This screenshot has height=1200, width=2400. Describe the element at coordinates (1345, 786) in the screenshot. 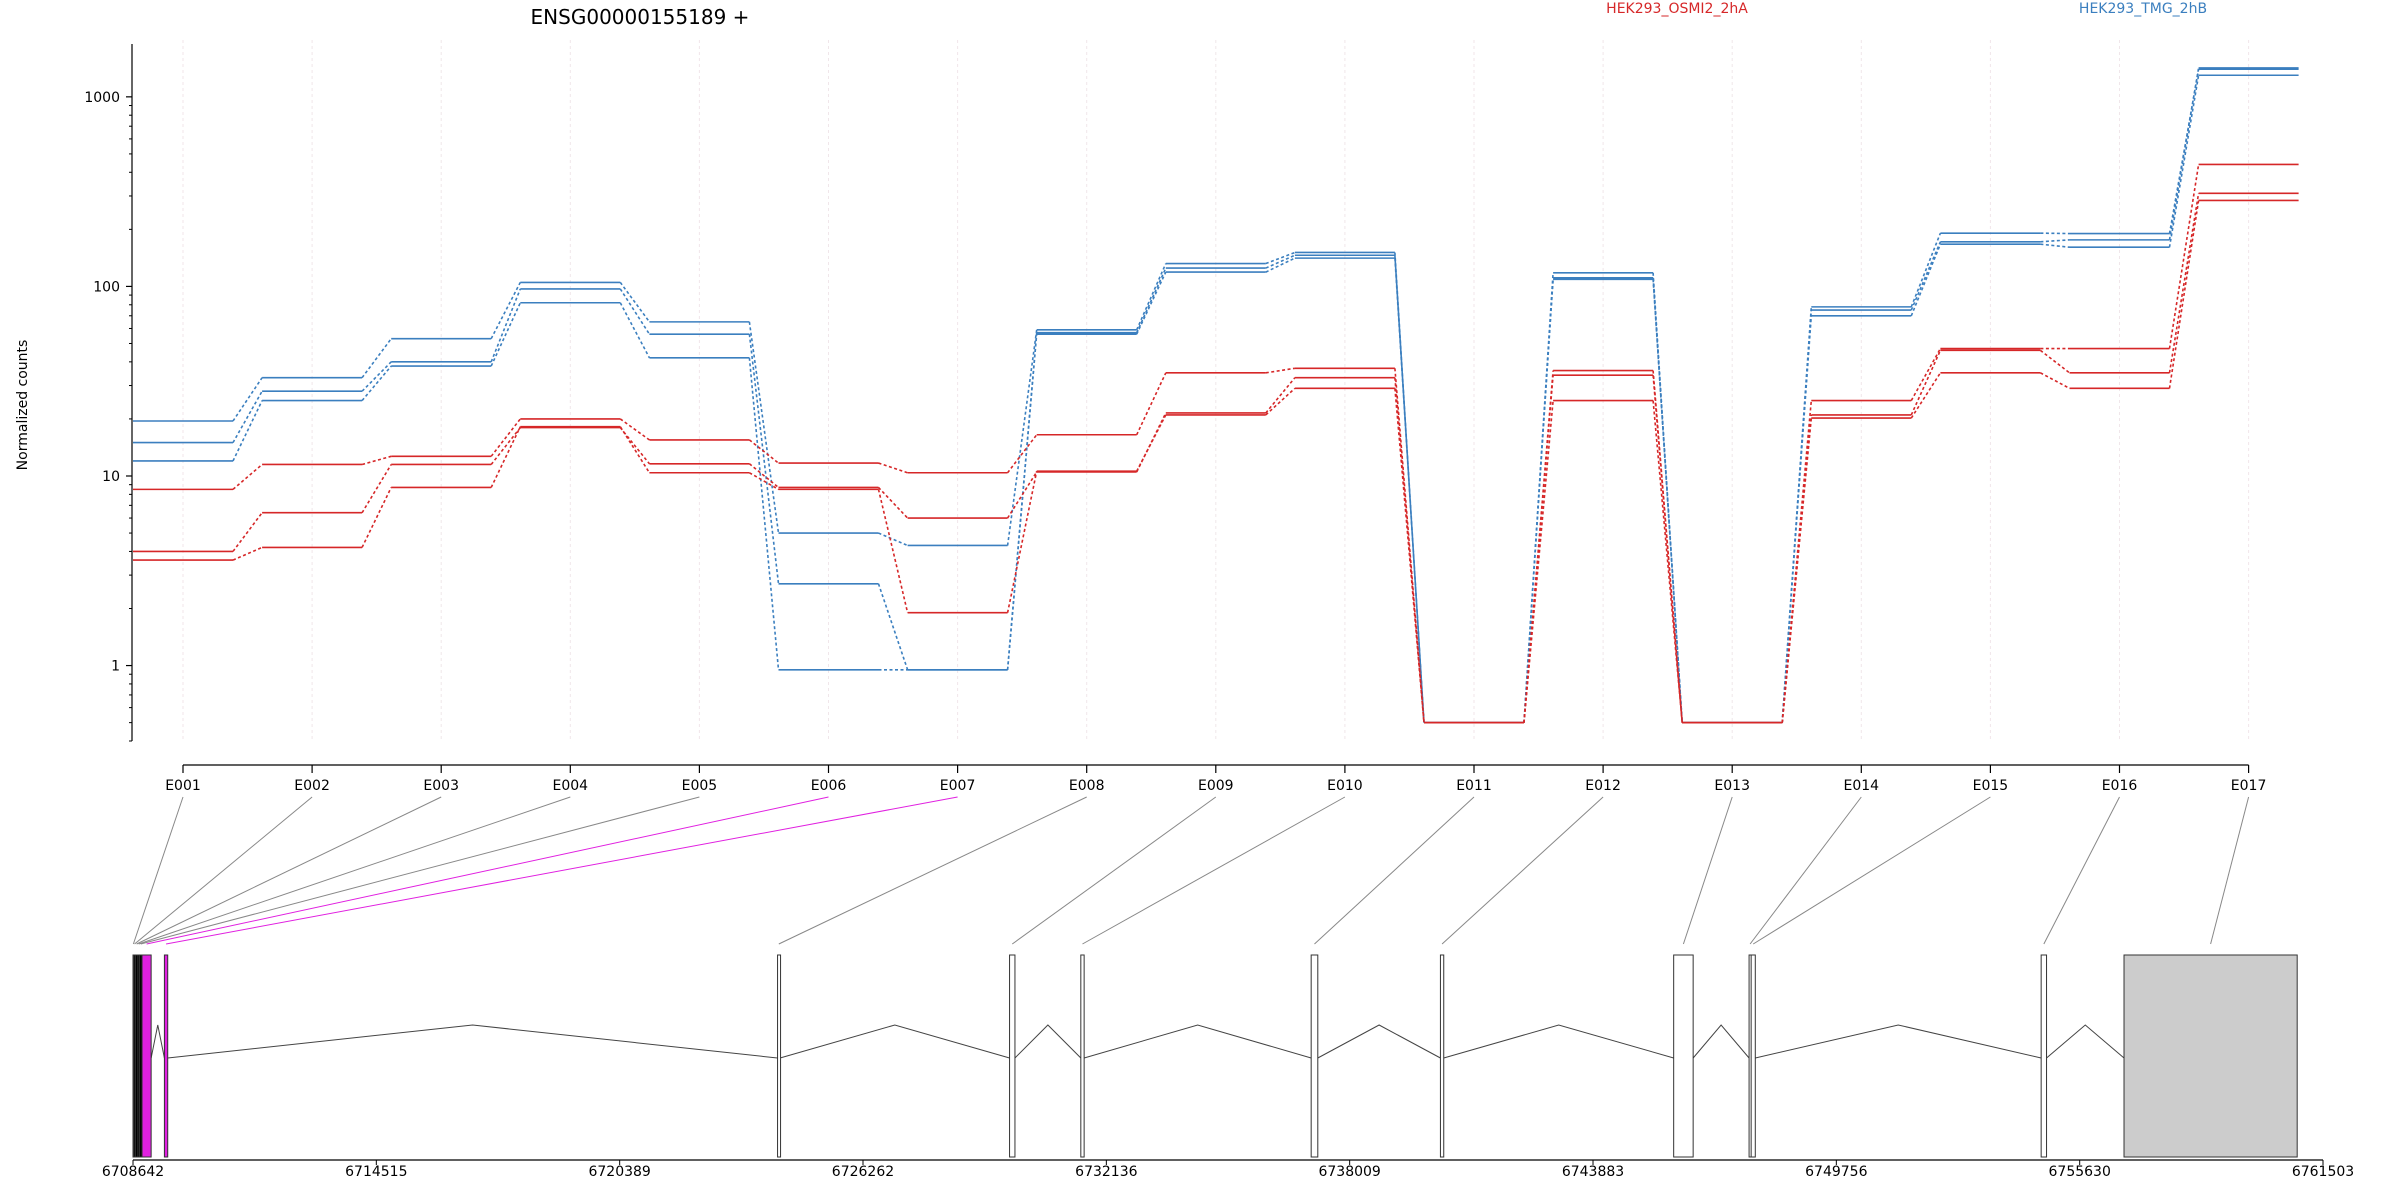

I see `x-tick-label-e010: E010` at that location.